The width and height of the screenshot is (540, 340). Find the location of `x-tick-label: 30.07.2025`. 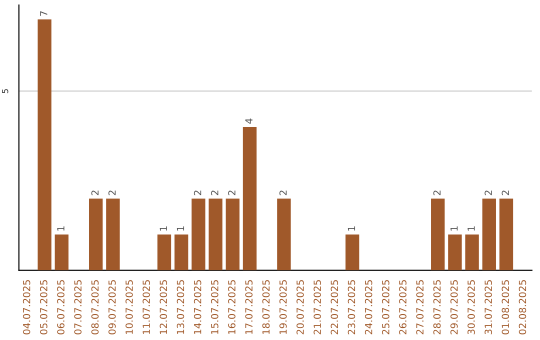

x-tick-label: 30.07.2025 is located at coordinates (471, 307).